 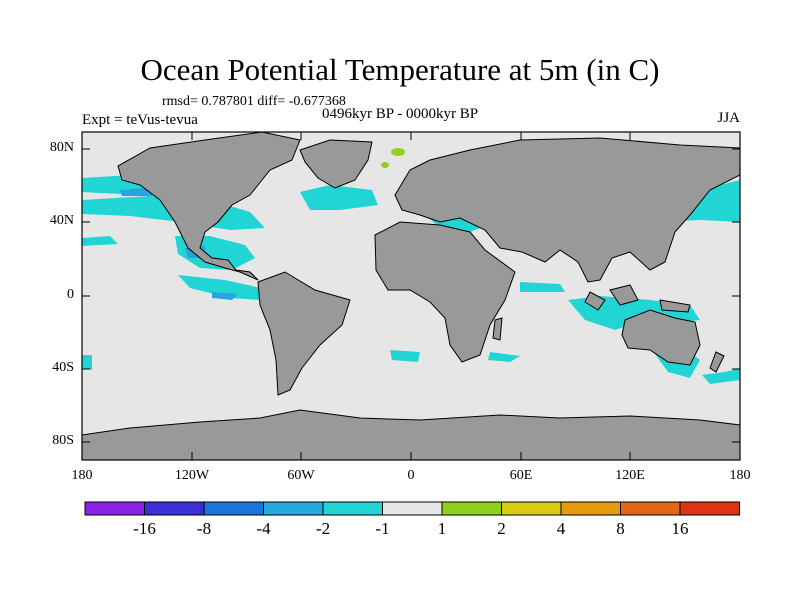 What do you see at coordinates (61, 220) in the screenshot?
I see `lat-label-40n: 40N` at bounding box center [61, 220].